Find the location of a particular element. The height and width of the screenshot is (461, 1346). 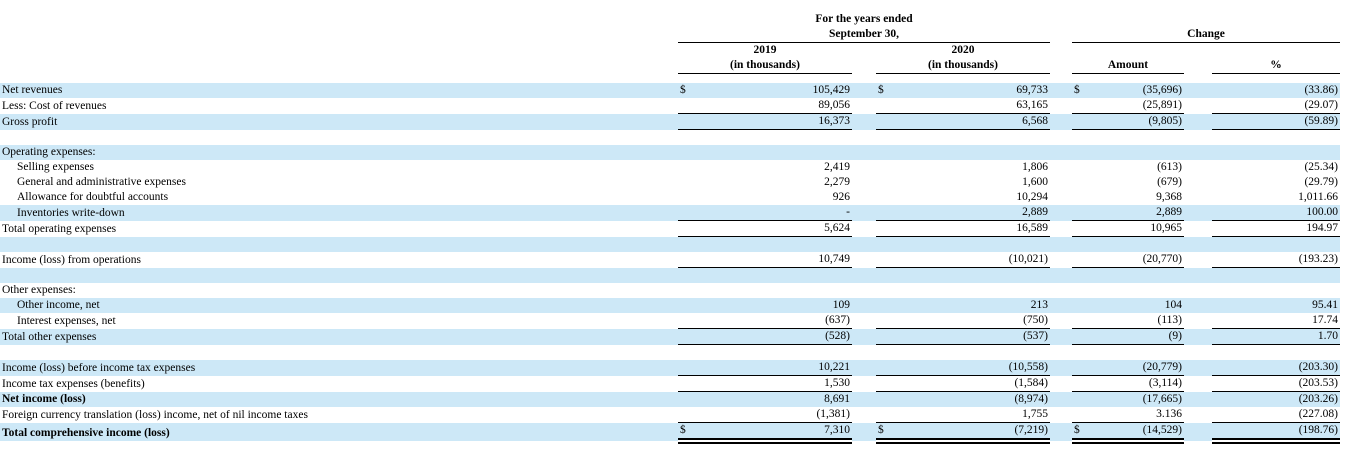

currency-symbol-2019: $ is located at coordinates (692, 433).